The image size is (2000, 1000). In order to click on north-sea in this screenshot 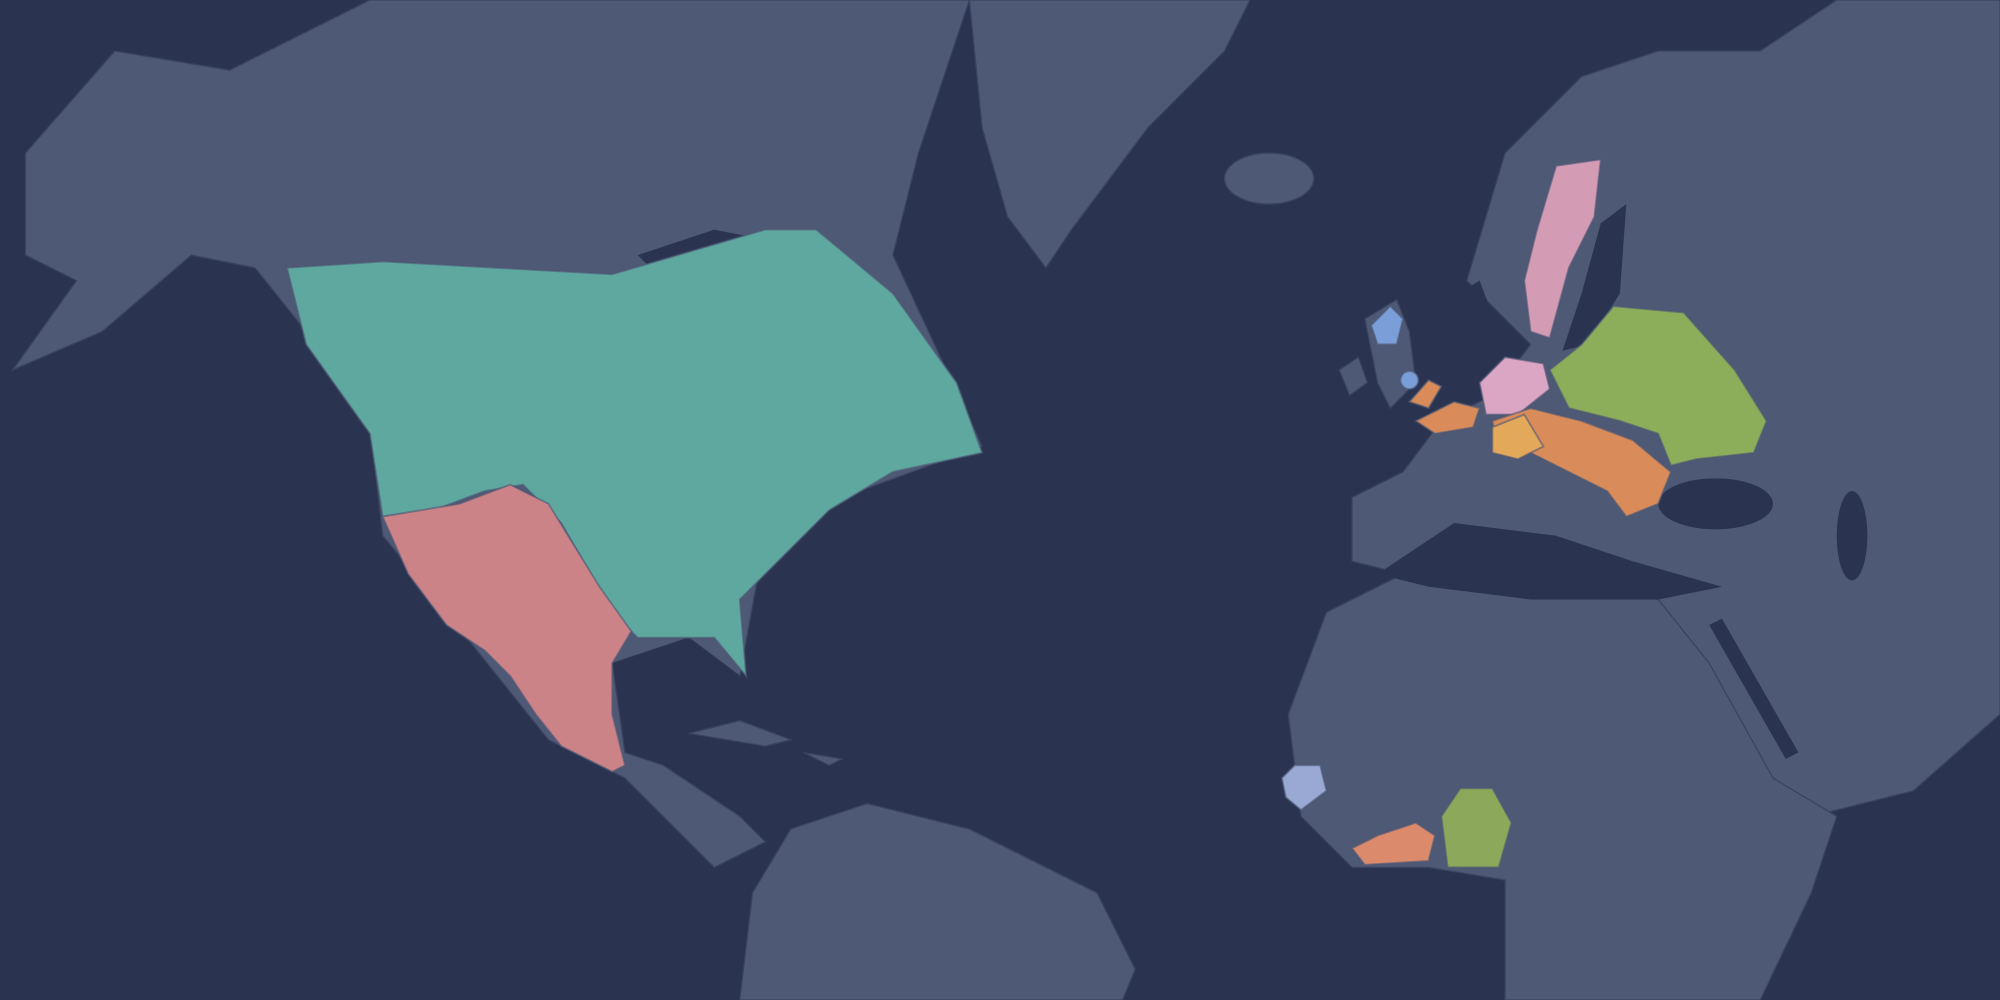, I will do `click(1457, 328)`.